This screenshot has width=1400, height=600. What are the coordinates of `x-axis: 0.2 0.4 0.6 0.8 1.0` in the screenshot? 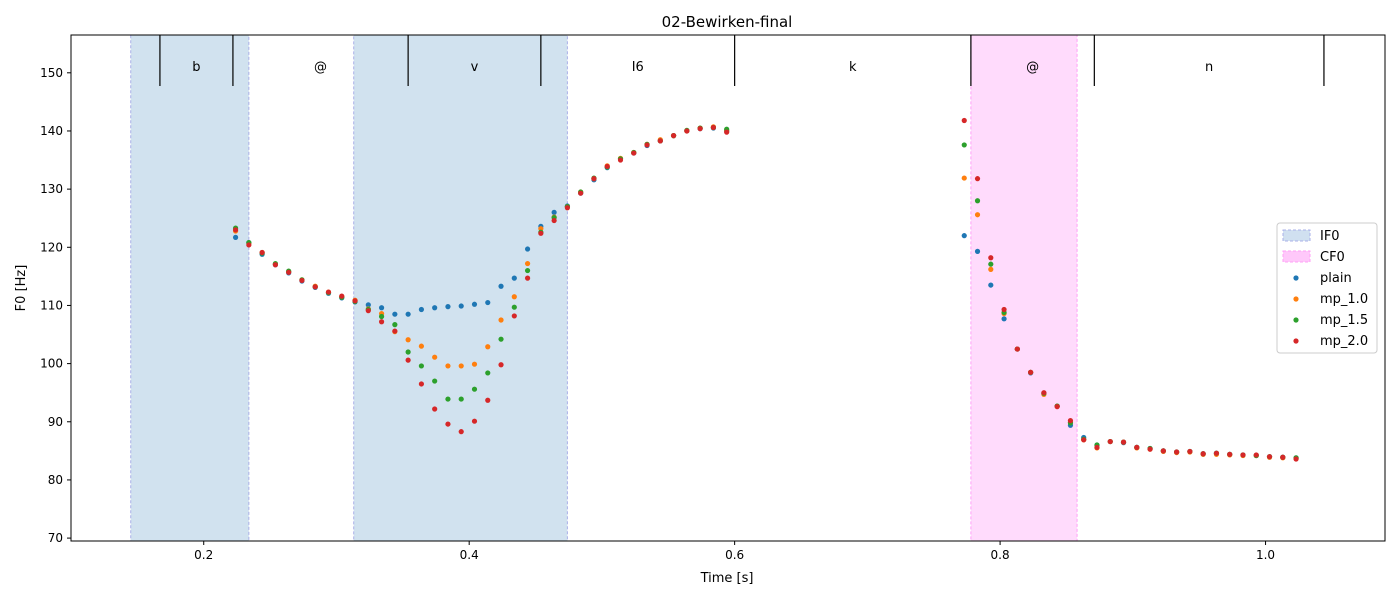 It's located at (734, 551).